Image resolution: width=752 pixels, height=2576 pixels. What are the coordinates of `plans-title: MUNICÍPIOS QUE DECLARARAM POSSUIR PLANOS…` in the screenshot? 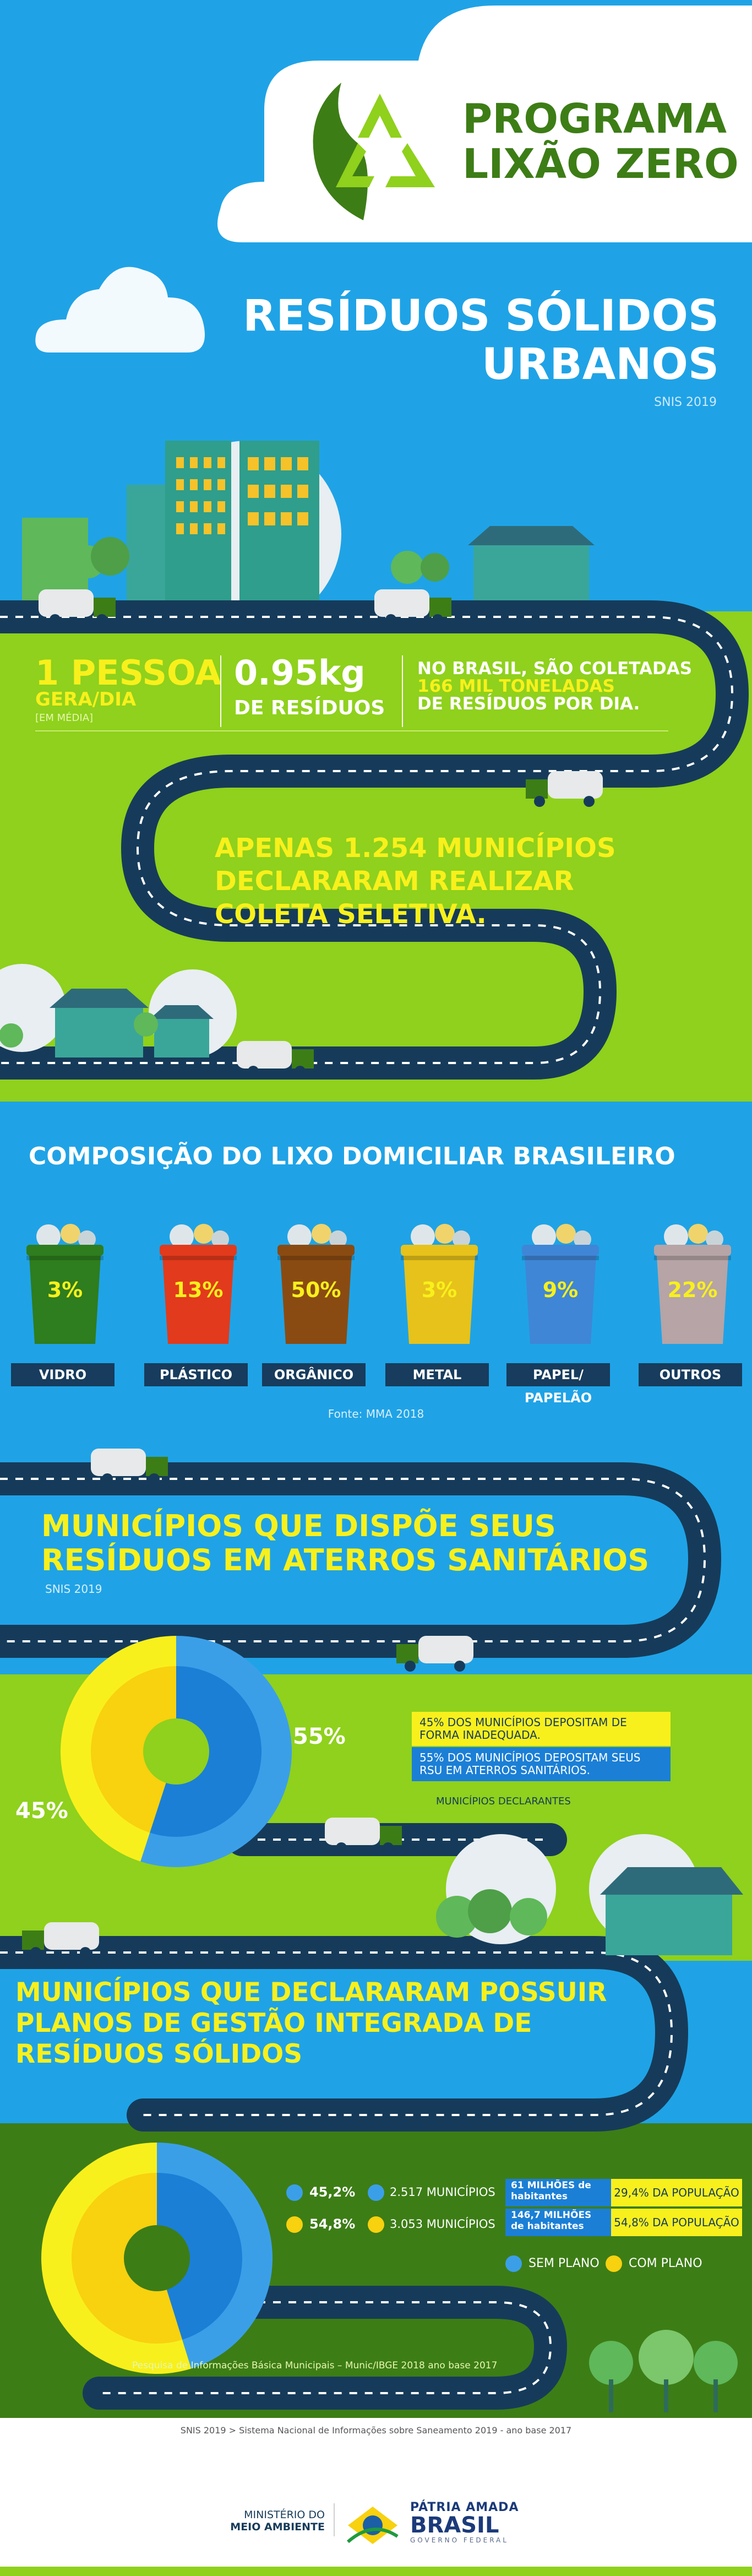 It's located at (311, 2024).